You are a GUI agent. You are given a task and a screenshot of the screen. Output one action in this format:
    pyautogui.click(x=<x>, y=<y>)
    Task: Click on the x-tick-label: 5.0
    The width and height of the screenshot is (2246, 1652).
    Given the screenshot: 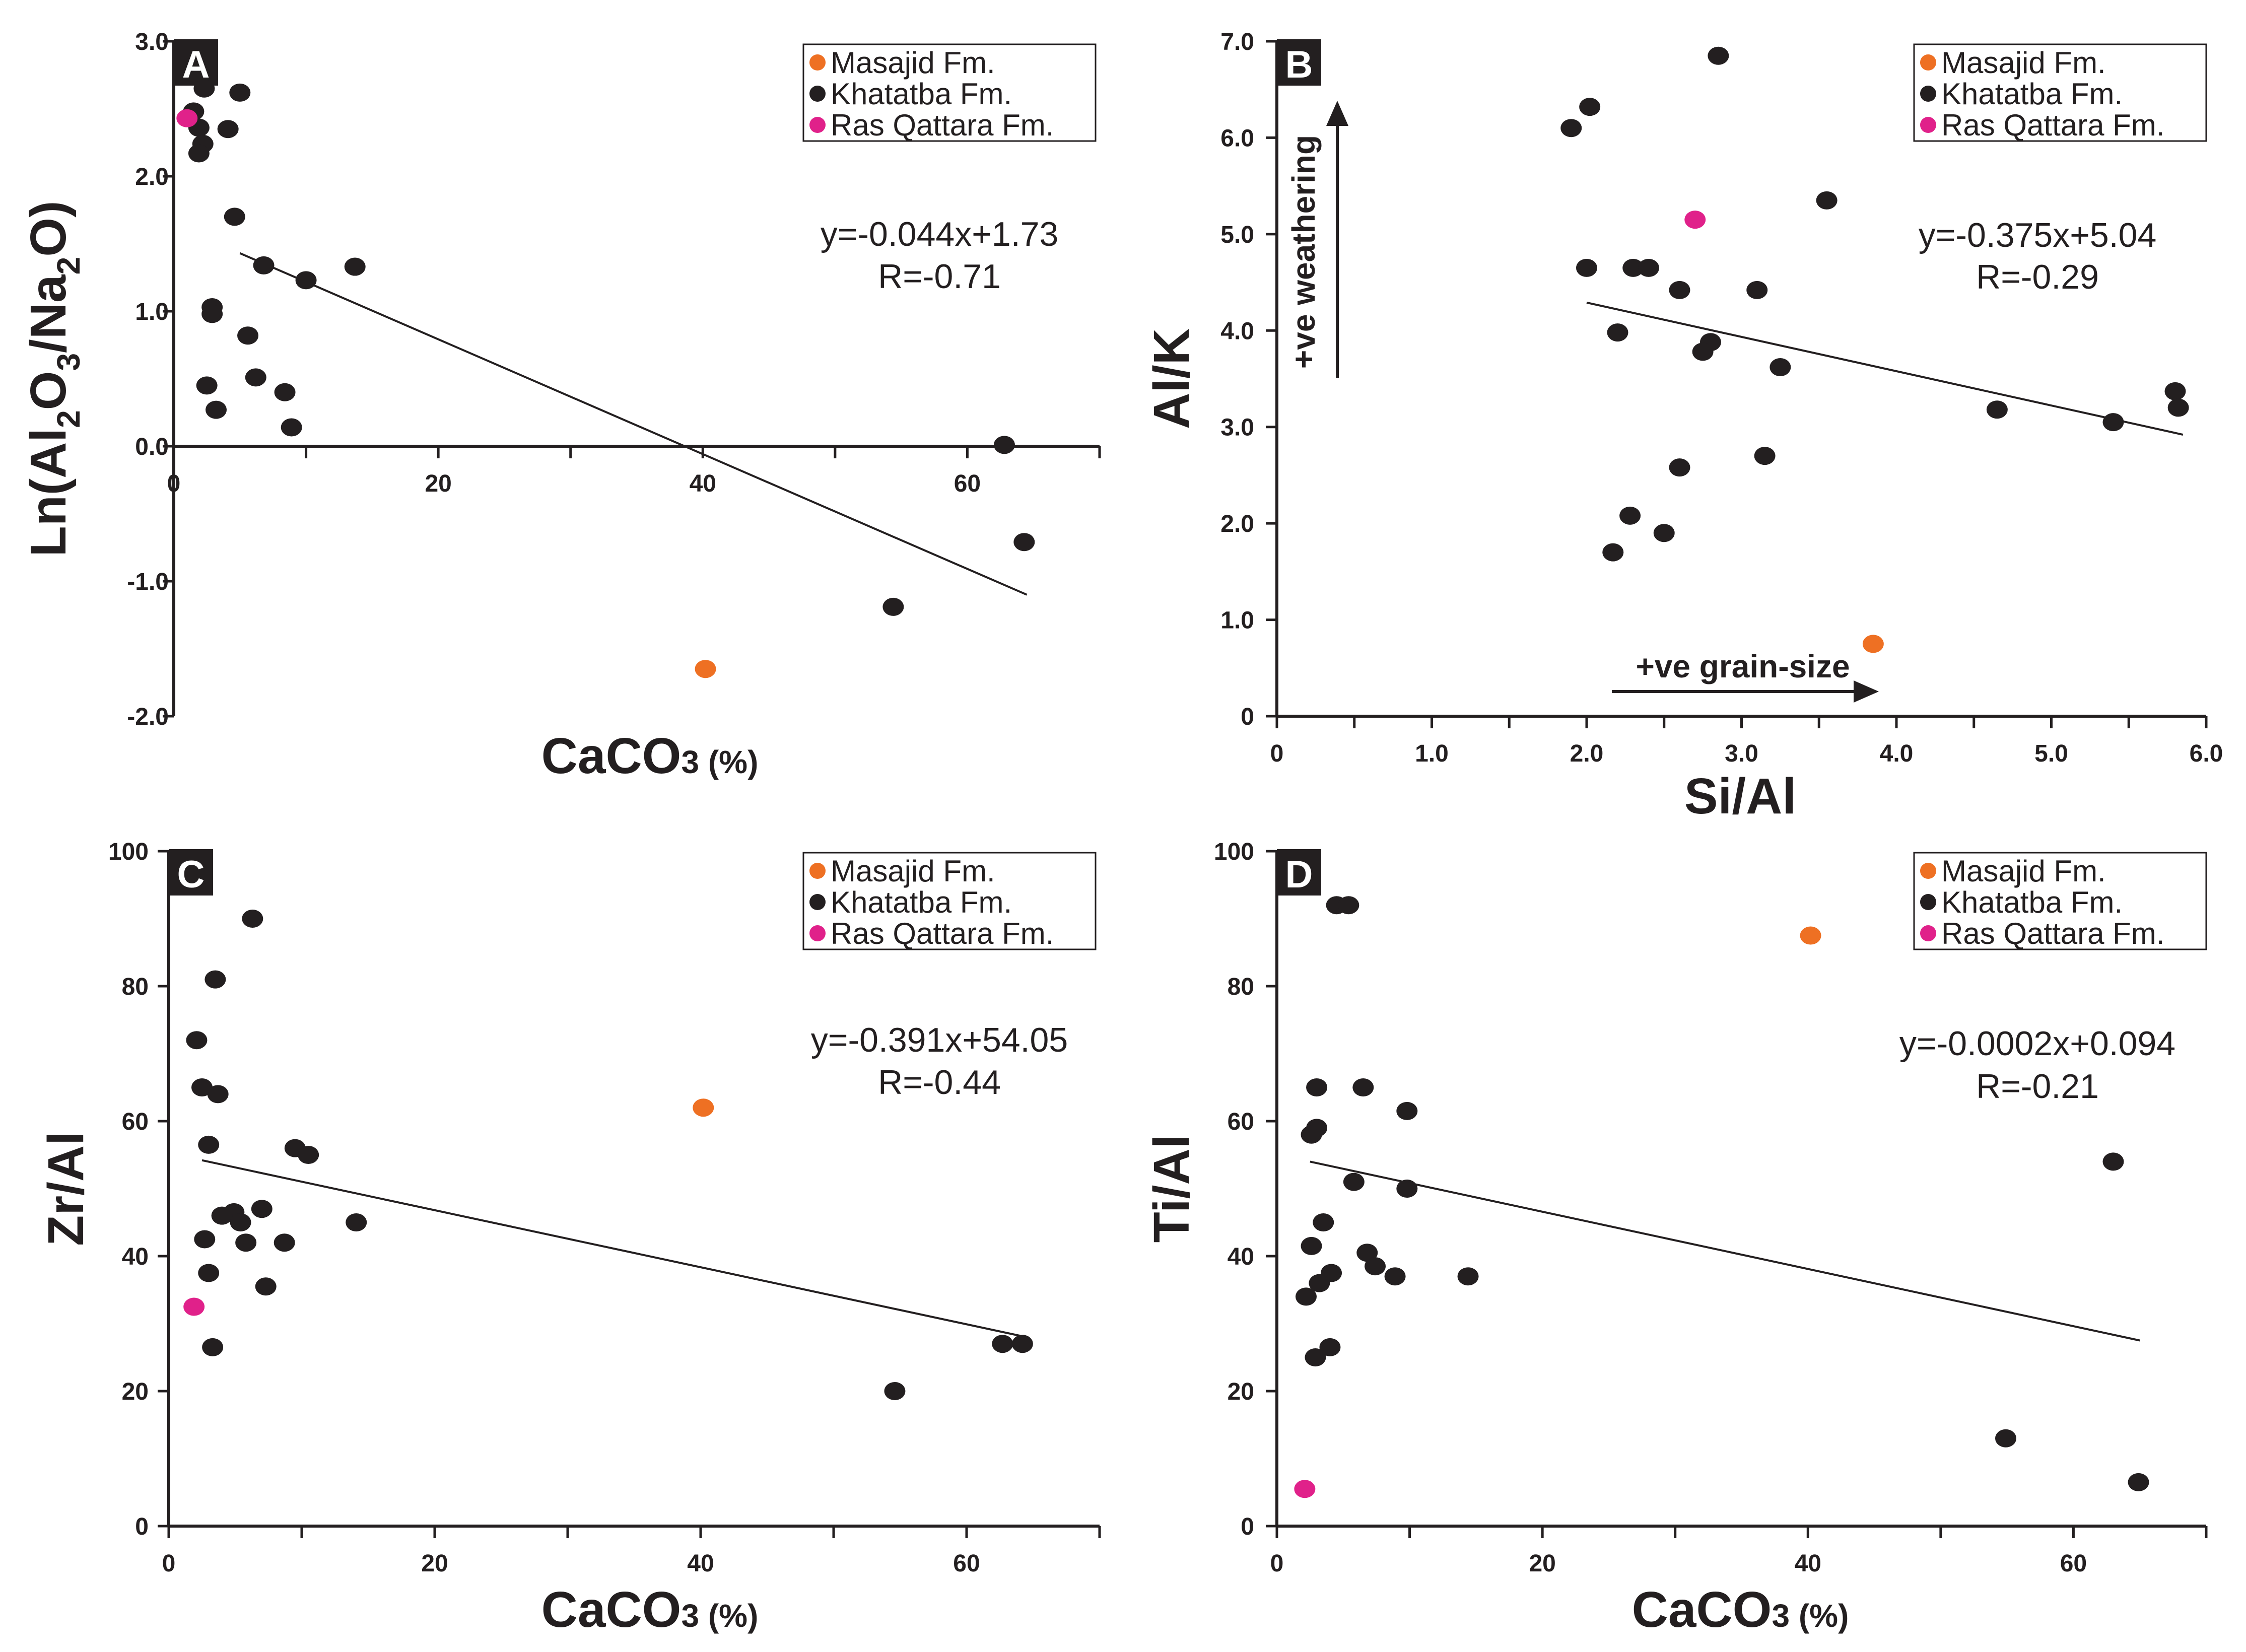 What is the action you would take?
    pyautogui.click(x=2051, y=753)
    